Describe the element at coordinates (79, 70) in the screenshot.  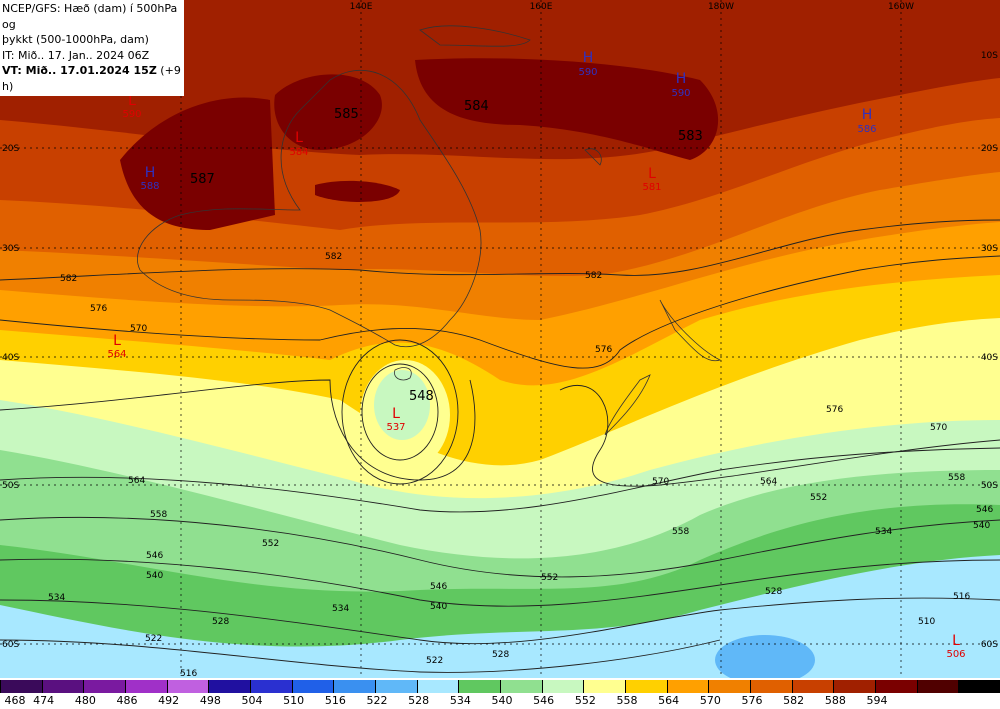
I see `valid-time-value: VT: Mið.. 17.01.2024 15Z` at that location.